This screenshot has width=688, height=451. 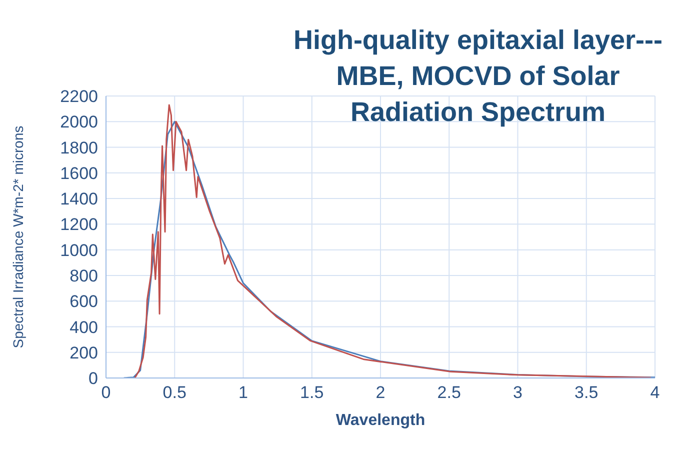 I want to click on x-tick-label: 1.5, so click(x=312, y=392).